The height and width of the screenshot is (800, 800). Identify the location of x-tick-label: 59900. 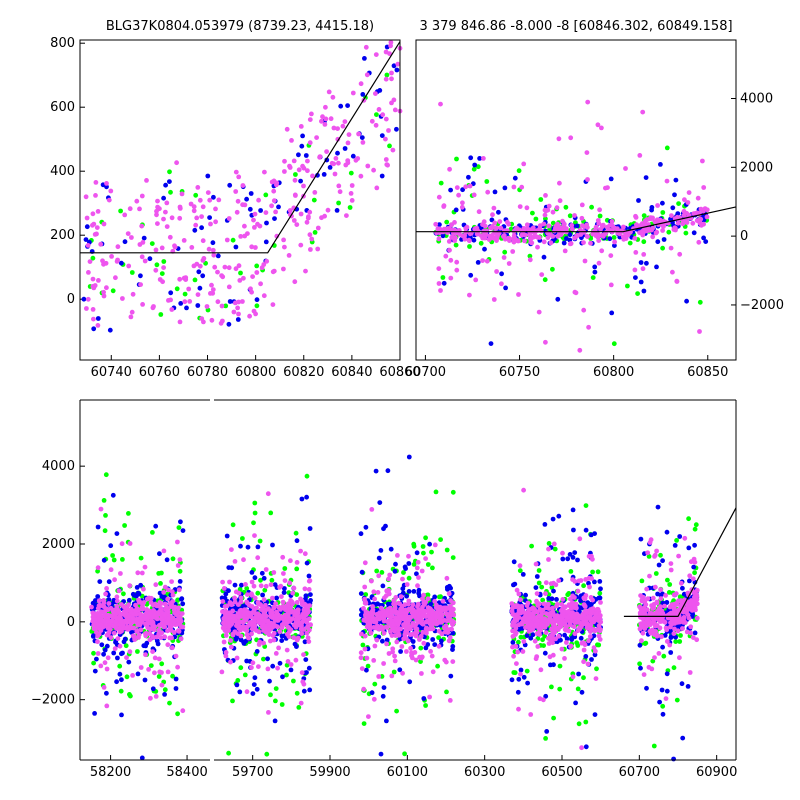
(329, 772).